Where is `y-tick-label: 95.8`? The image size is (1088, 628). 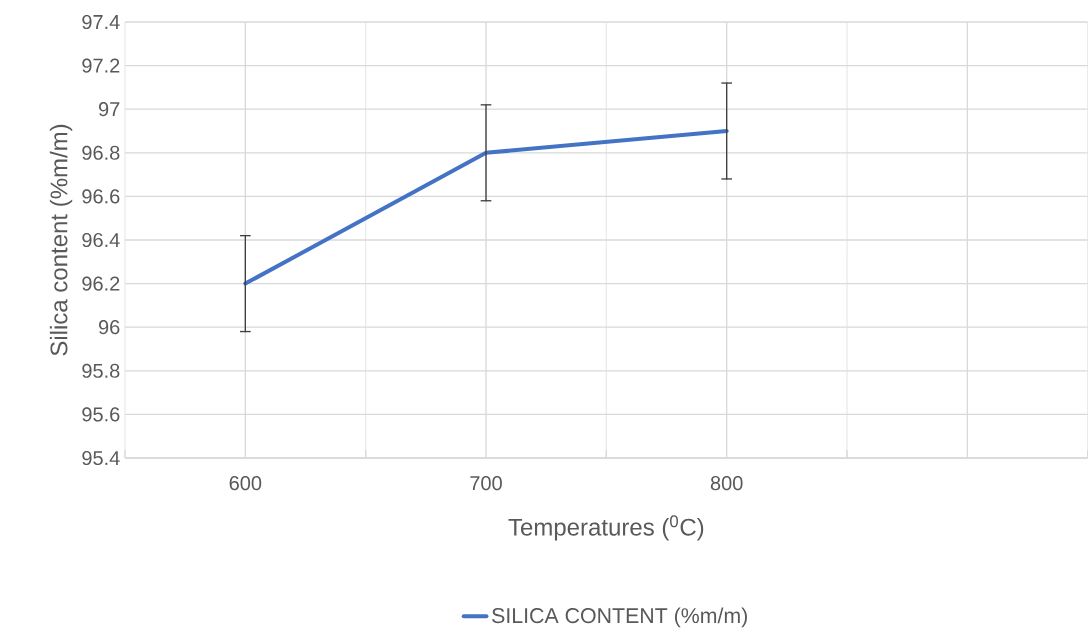
y-tick-label: 95.8 is located at coordinates (101, 370).